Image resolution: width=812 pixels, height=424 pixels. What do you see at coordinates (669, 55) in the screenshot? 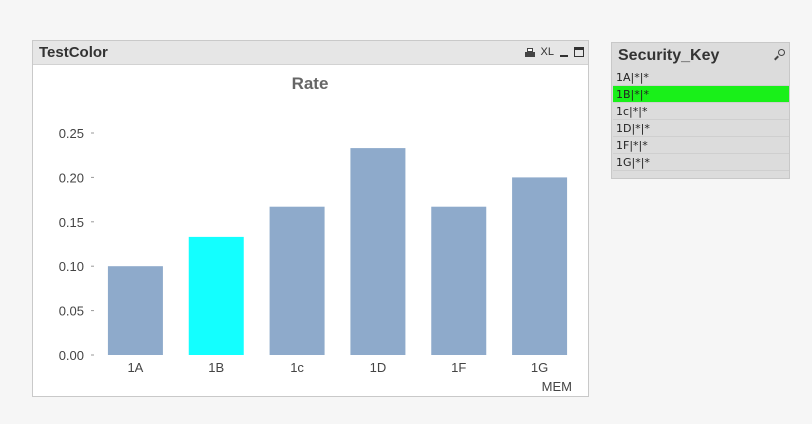
I see `listbox-title: Security_Key` at bounding box center [669, 55].